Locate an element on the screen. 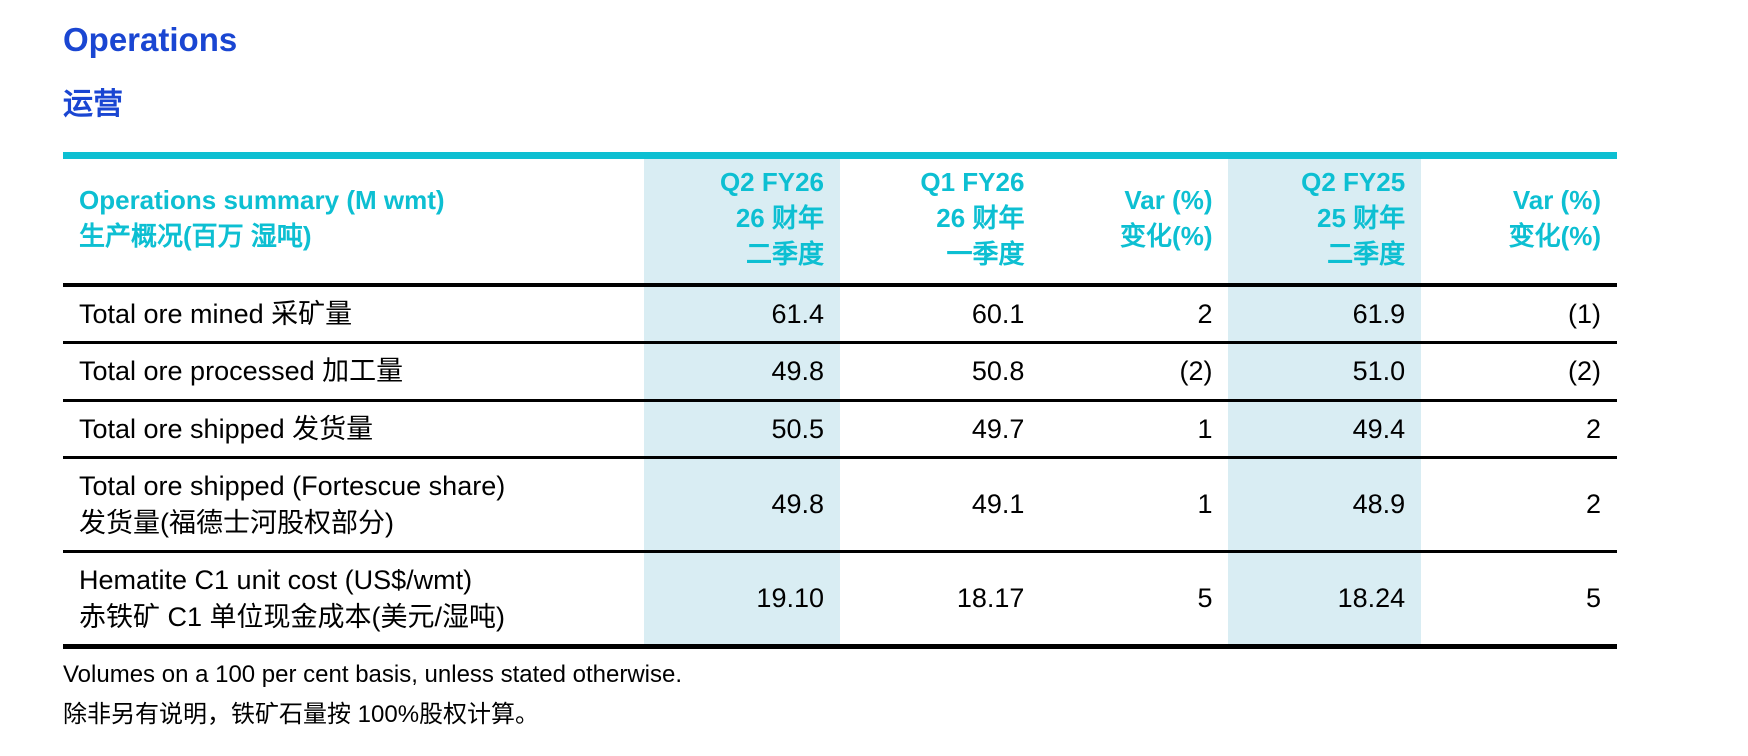  value-cell: 49.4 is located at coordinates (1325, 429).